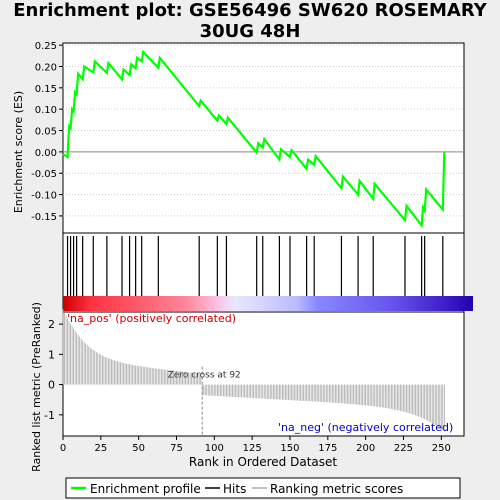  What do you see at coordinates (46, 46) in the screenshot?
I see `es-y-tick-label: 0.25` at bounding box center [46, 46].